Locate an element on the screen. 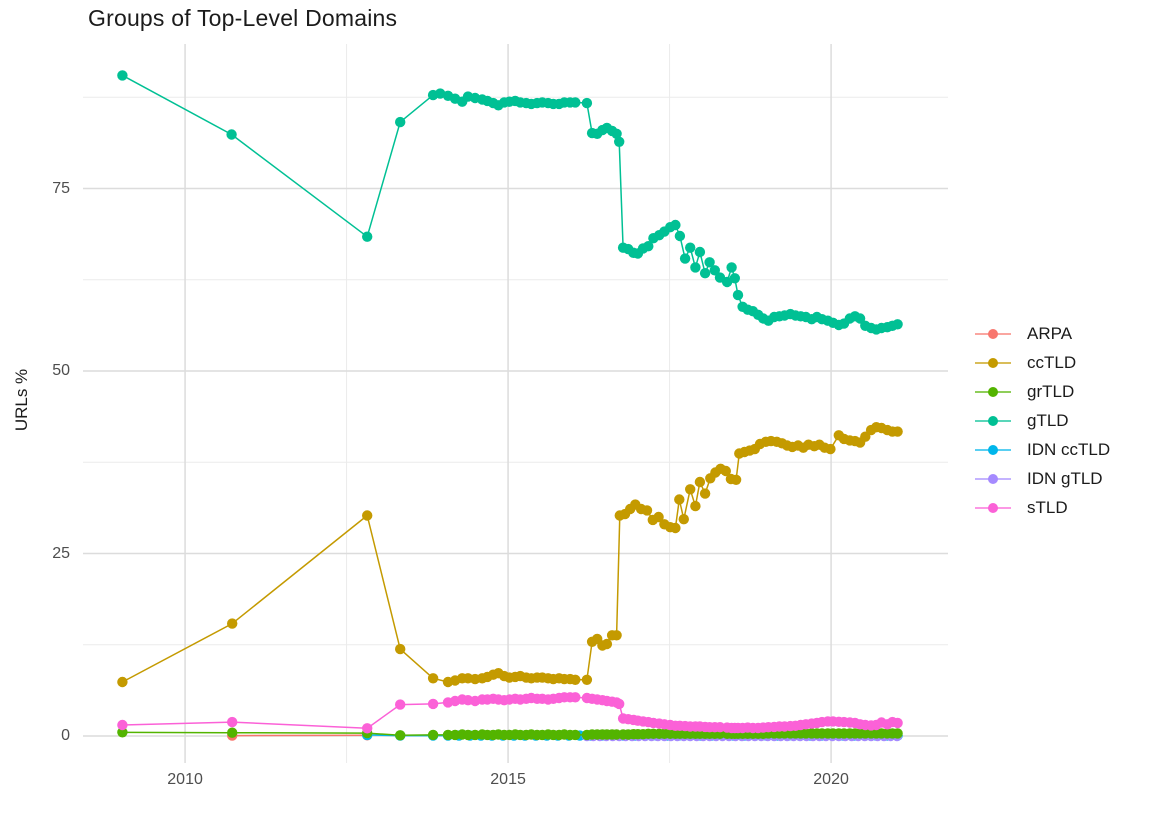 This screenshot has width=1164, height=827. series-grtld is located at coordinates (510, 734).